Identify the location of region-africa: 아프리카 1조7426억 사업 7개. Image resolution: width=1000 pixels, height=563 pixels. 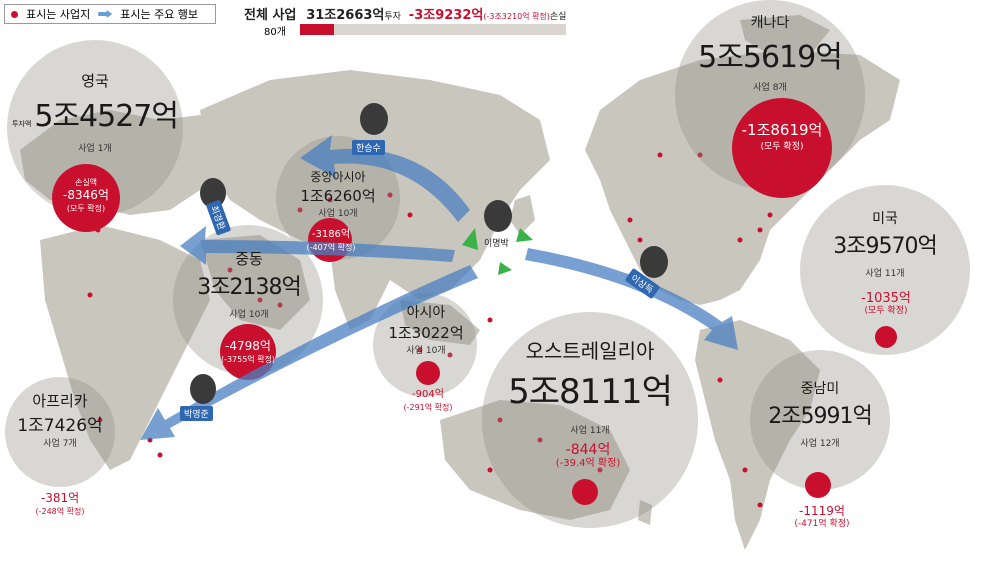
(60, 419).